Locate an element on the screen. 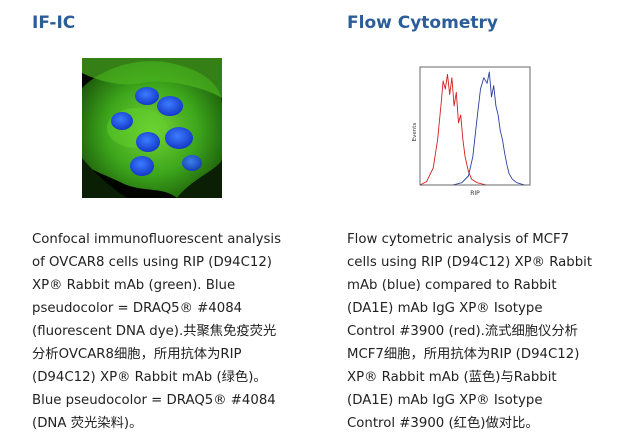 The width and height of the screenshot is (644, 441). flow-cytometry-histogram: Events RIP is located at coordinates (471, 131).